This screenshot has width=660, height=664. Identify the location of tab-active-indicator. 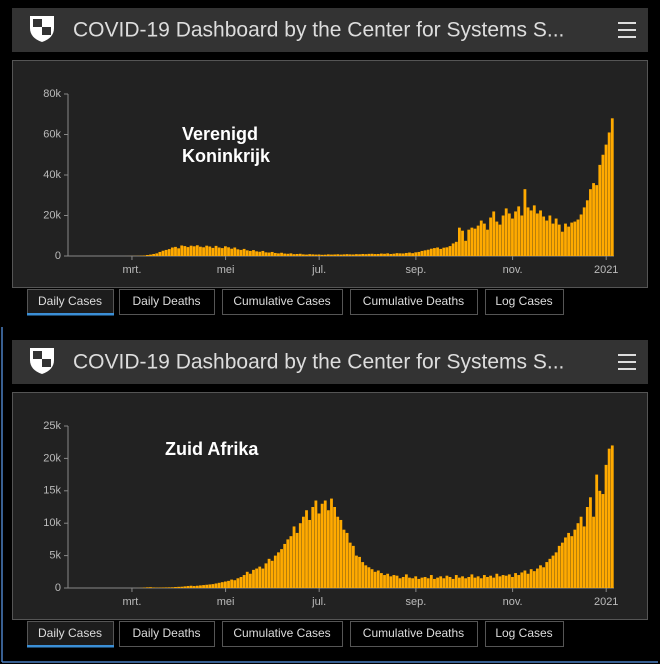
(70, 646).